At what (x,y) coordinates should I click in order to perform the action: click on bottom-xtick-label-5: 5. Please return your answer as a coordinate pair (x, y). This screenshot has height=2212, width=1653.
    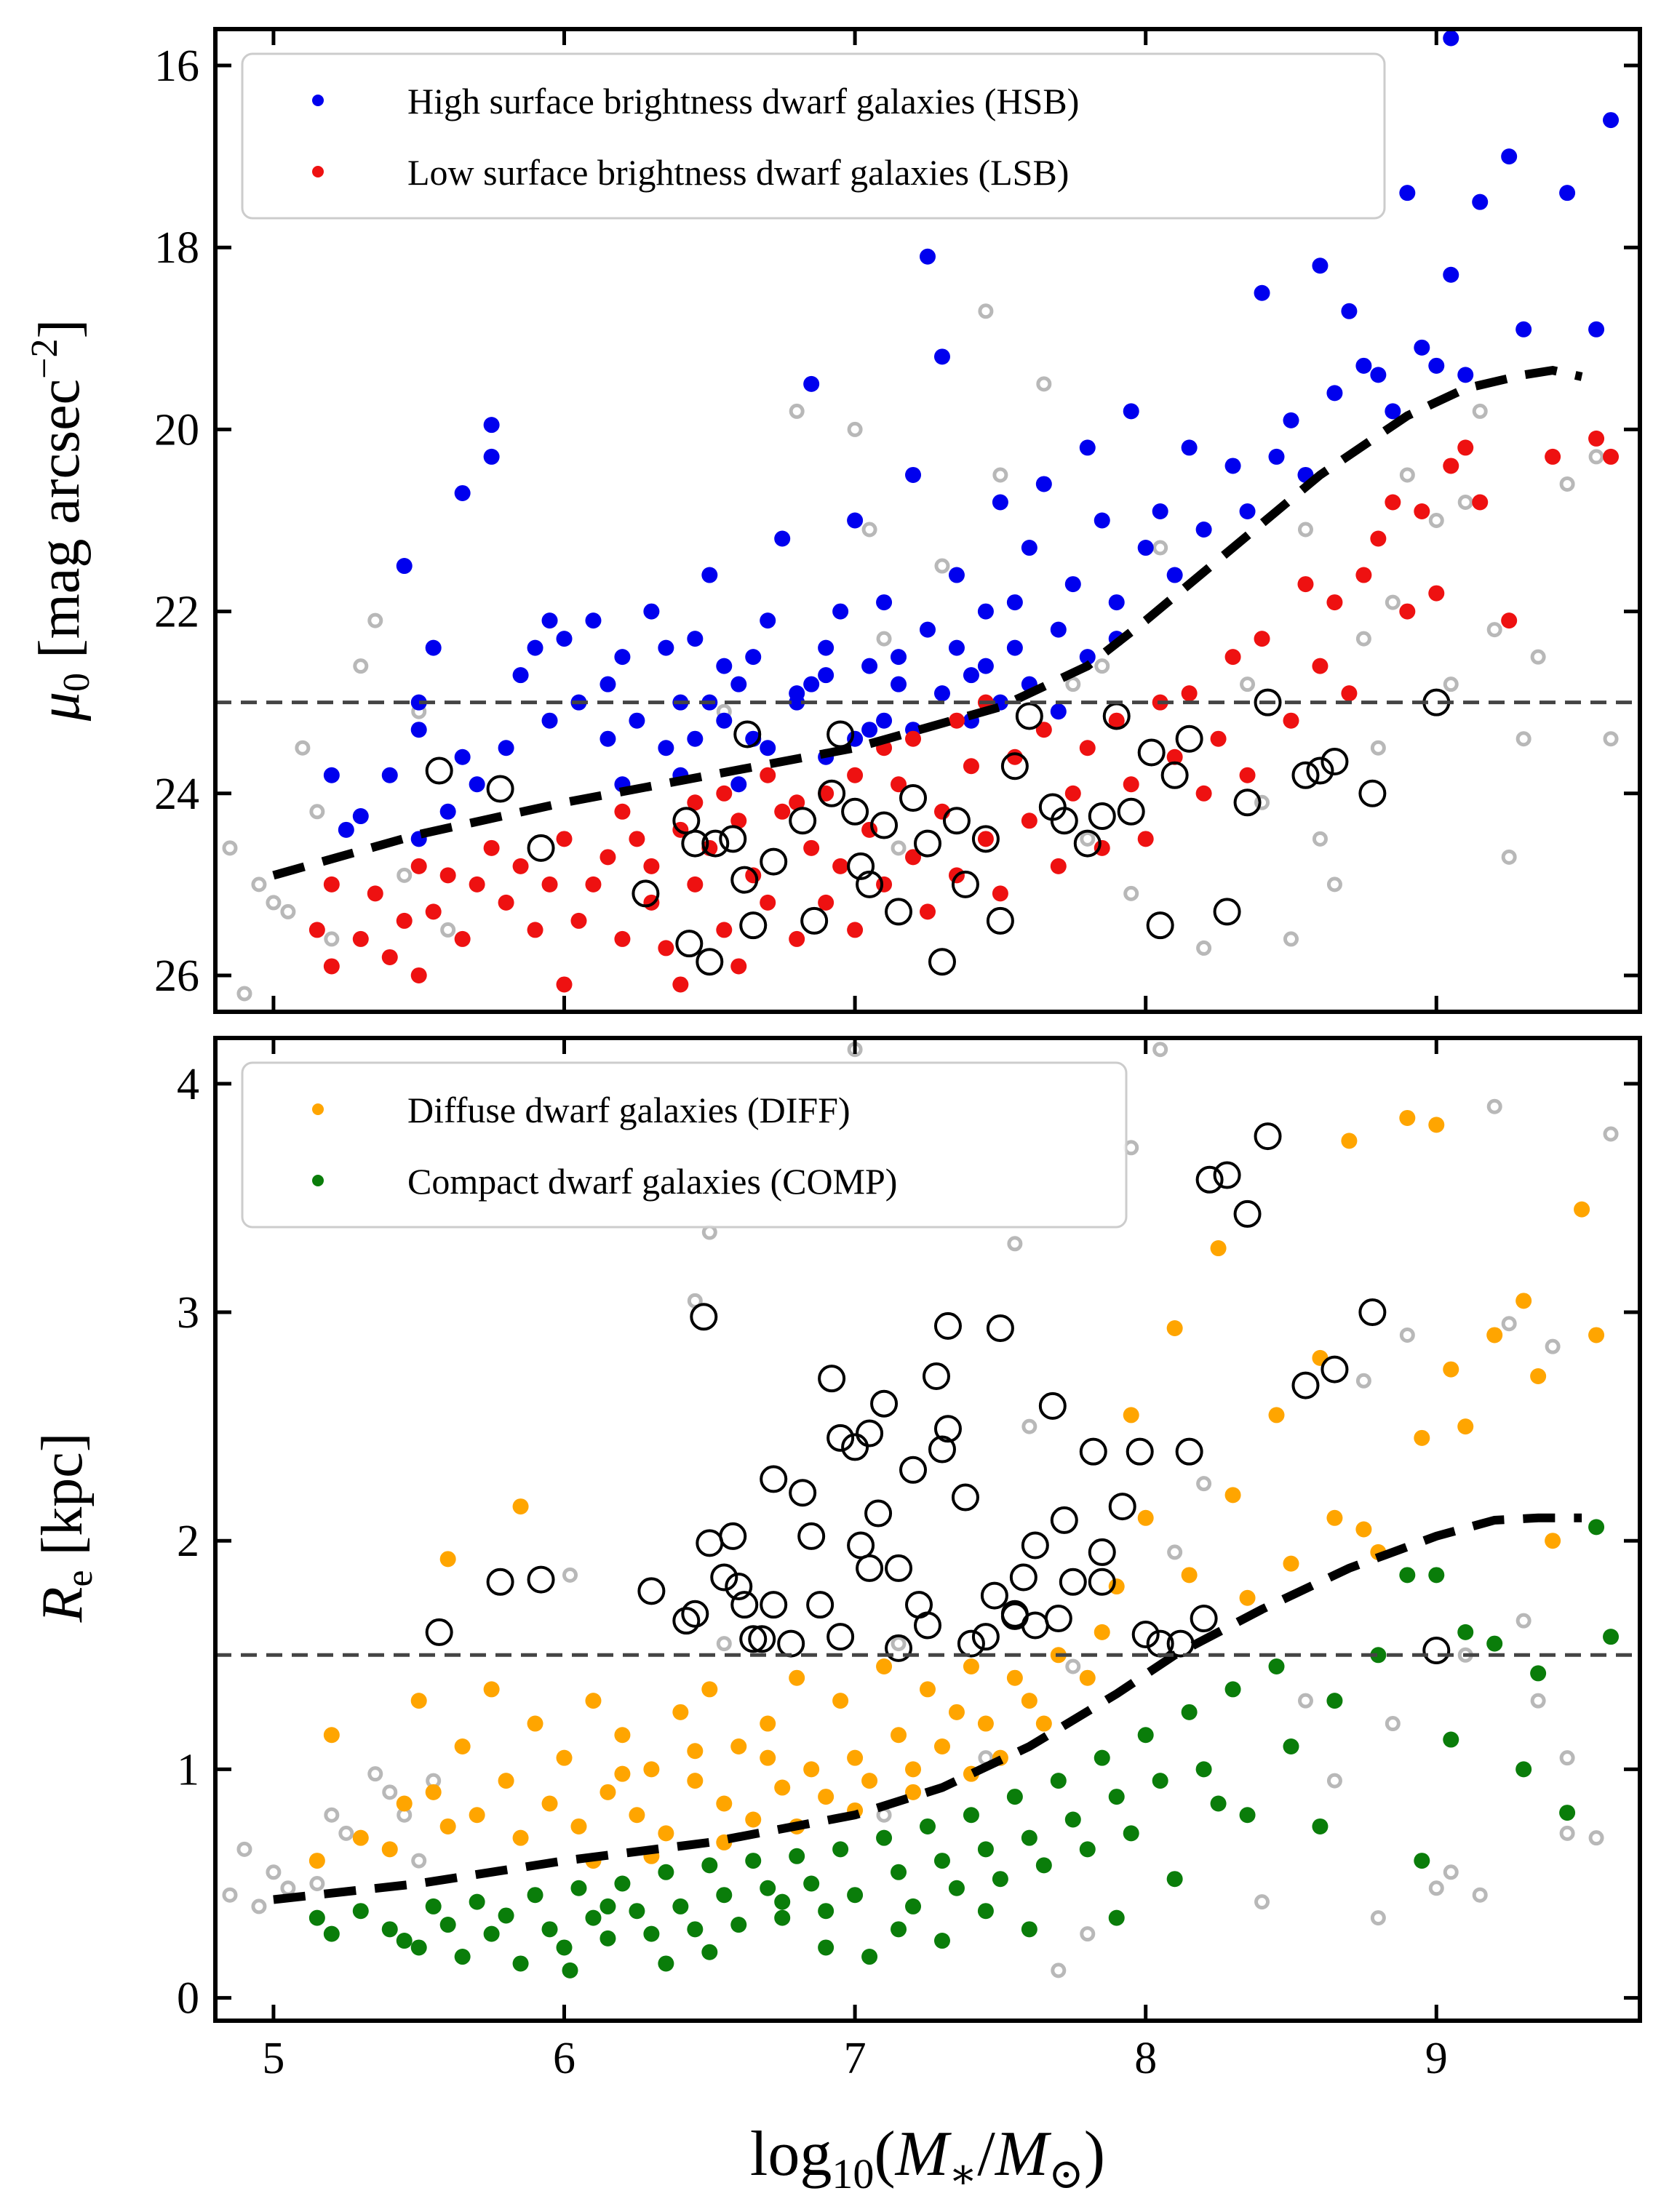
    Looking at the image, I should click on (273, 2058).